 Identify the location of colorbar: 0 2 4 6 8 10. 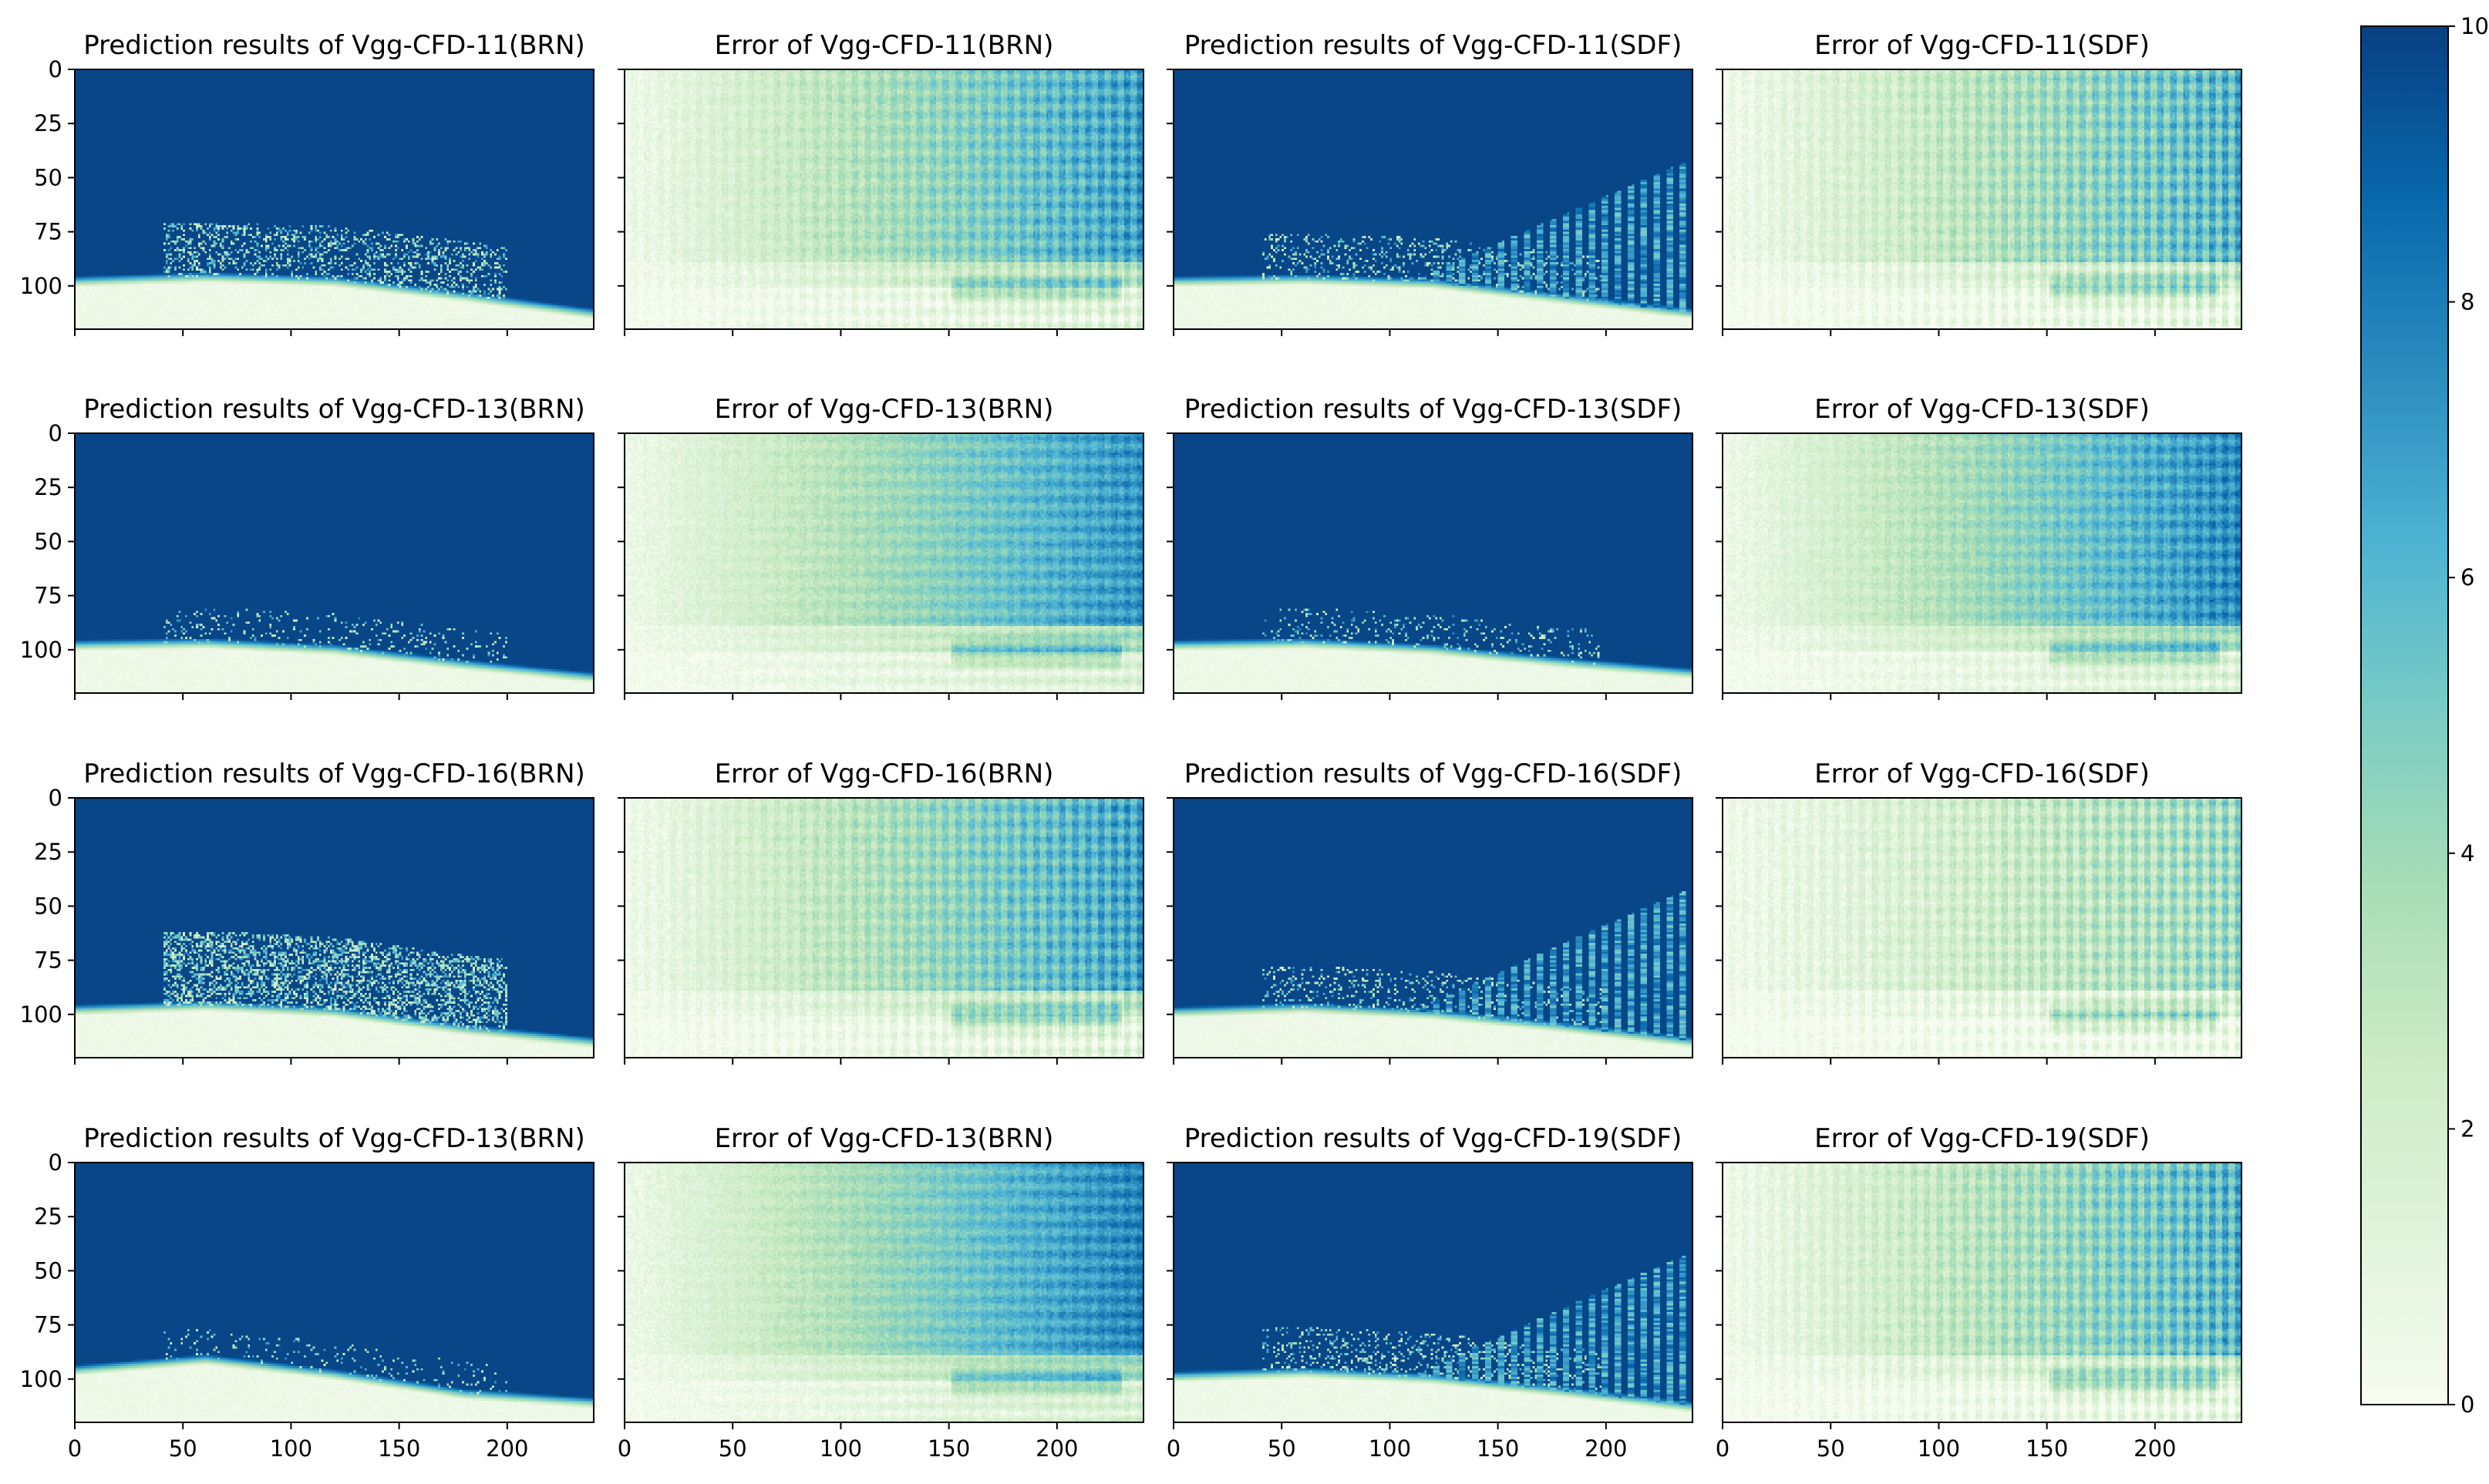
(2424, 716).